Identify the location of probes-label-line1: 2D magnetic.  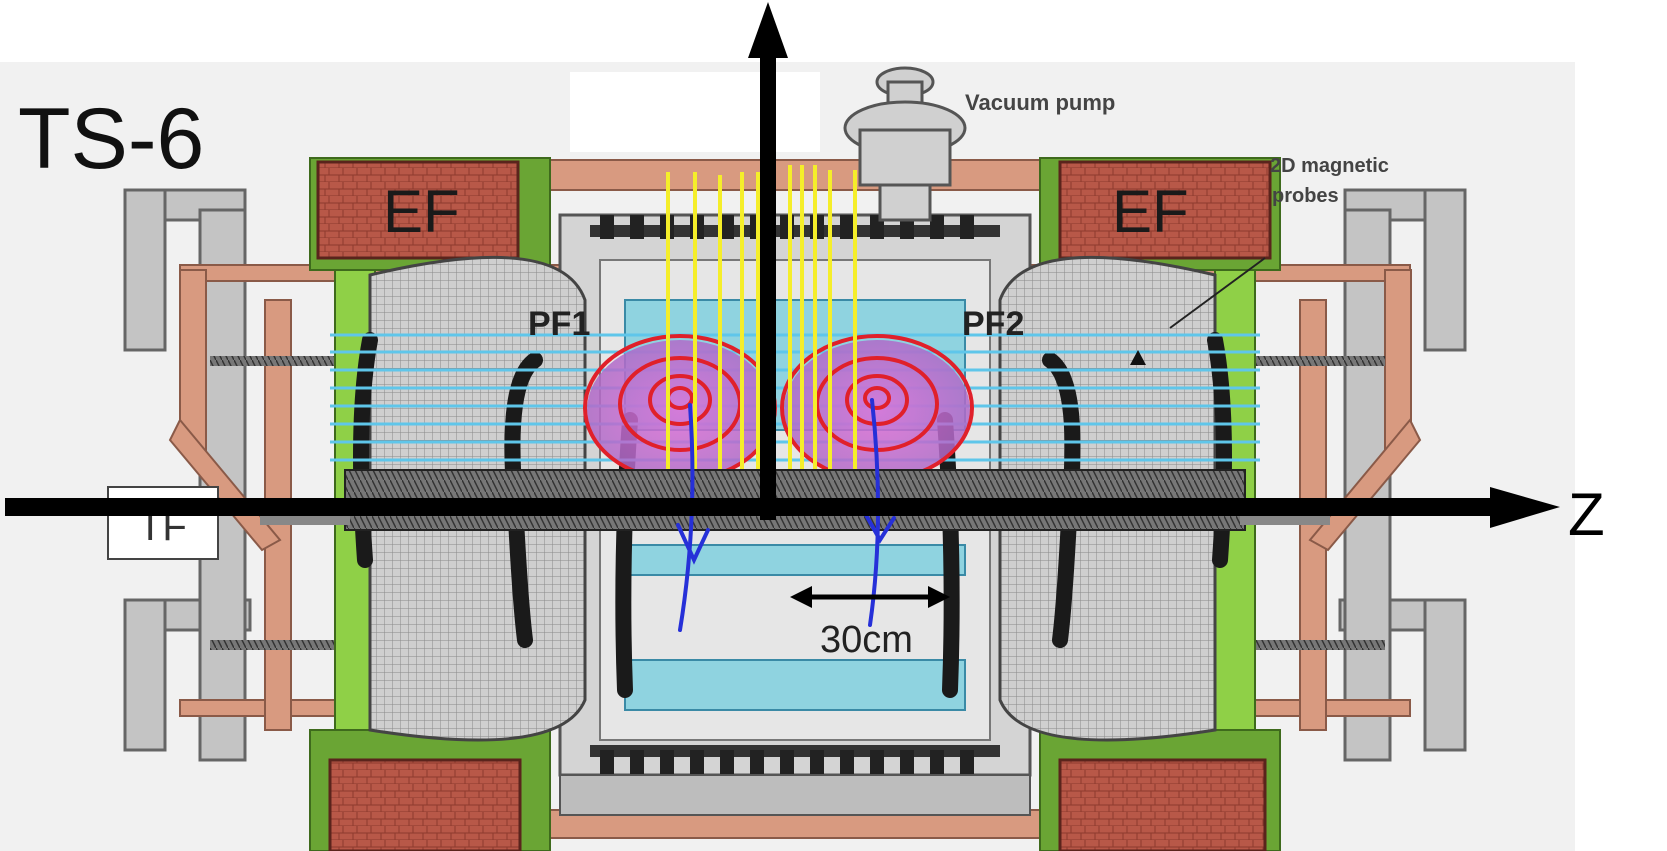
(1329, 166).